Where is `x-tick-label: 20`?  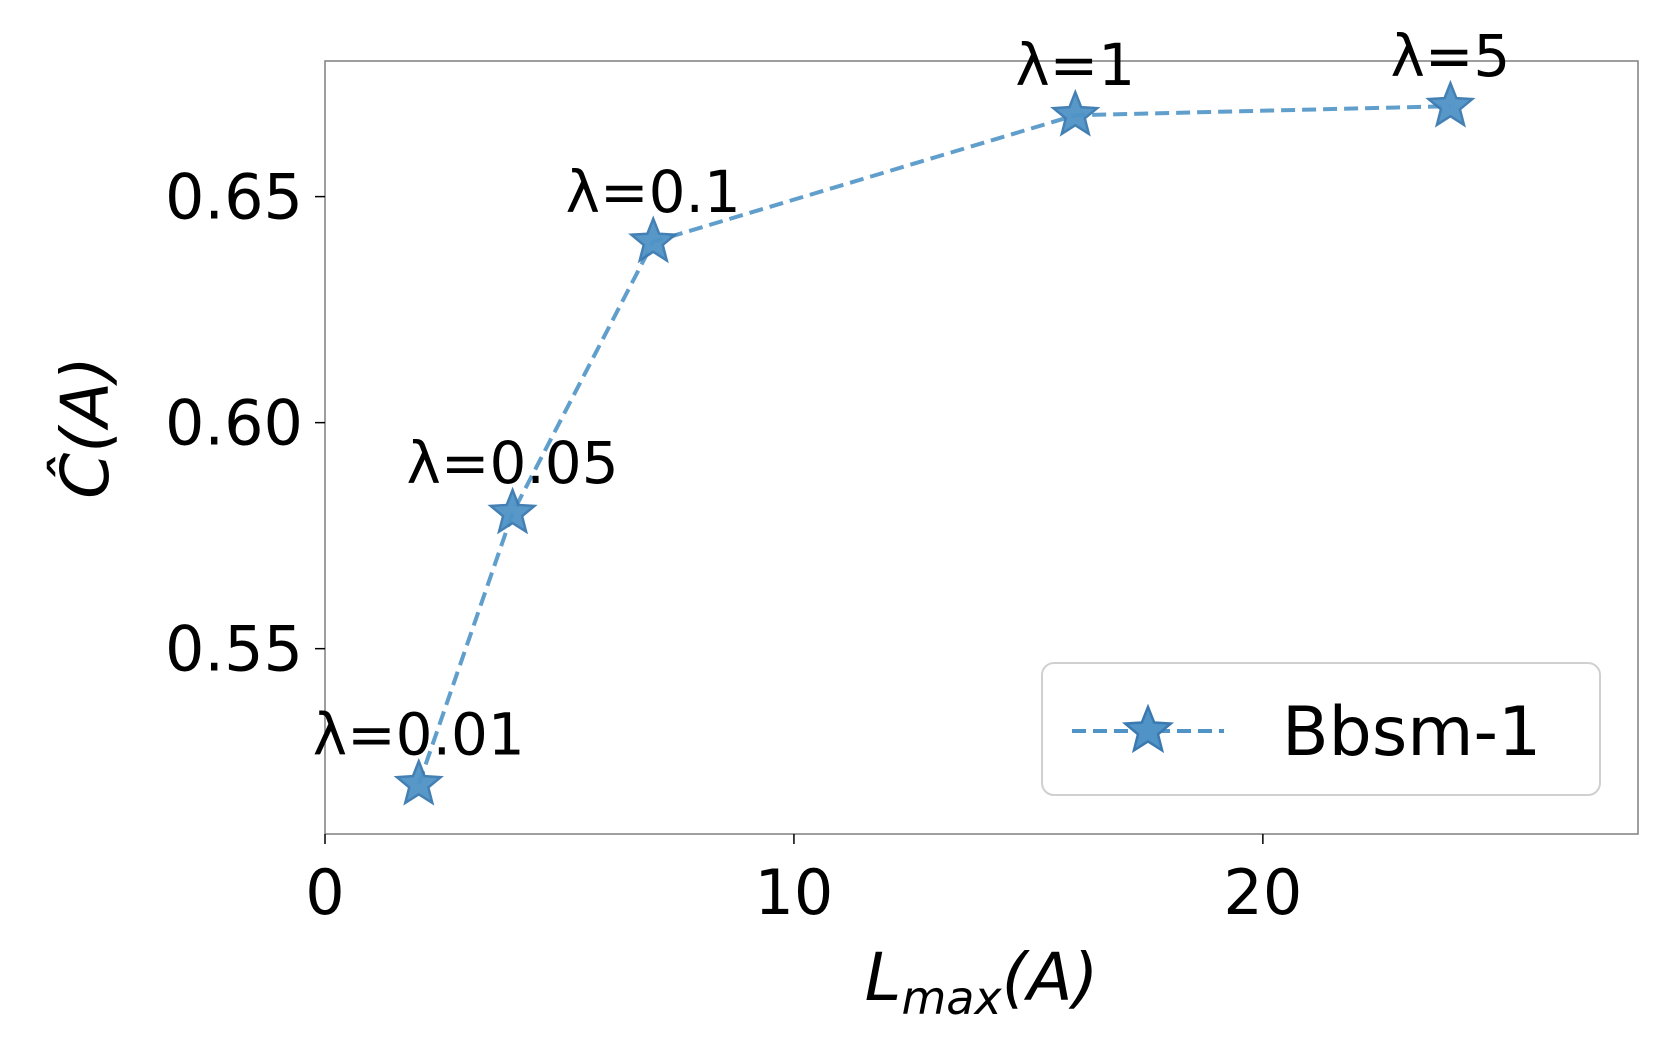
x-tick-label: 20 is located at coordinates (1262, 892).